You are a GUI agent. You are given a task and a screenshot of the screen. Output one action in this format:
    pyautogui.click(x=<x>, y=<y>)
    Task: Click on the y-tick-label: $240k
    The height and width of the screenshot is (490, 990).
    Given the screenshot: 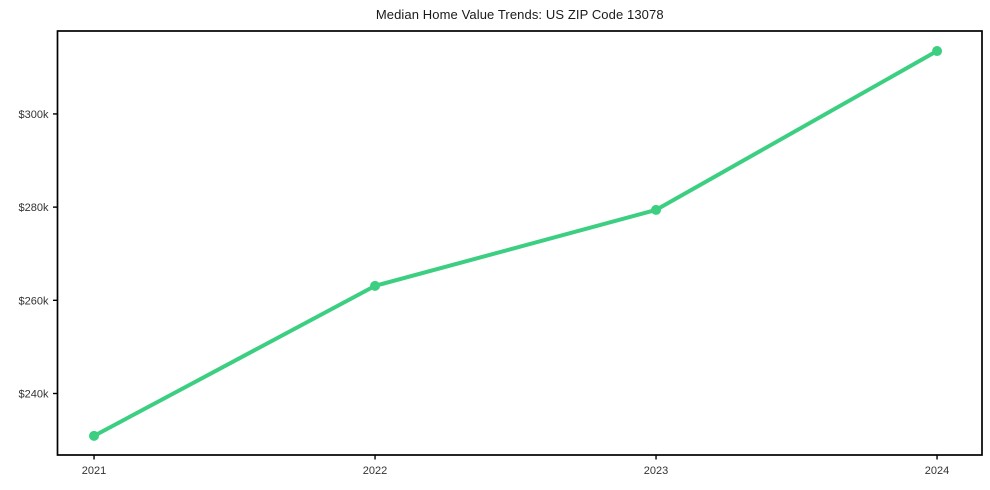 What is the action you would take?
    pyautogui.click(x=34, y=394)
    